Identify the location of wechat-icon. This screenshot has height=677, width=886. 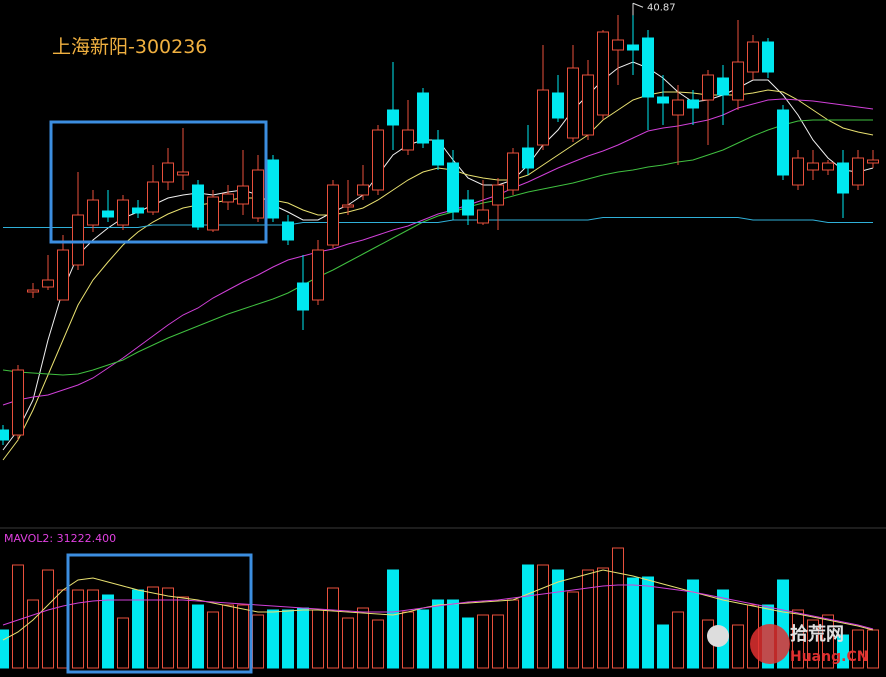
(718, 636).